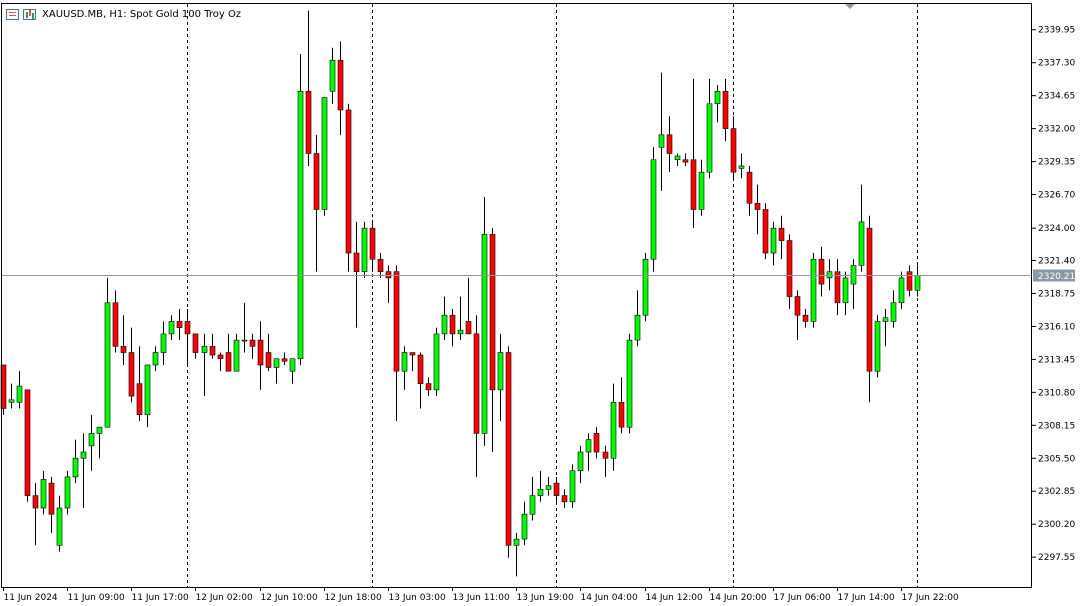 This screenshot has height=606, width=1086. Describe the element at coordinates (29, 14) in the screenshot. I see `candle-bars-icon` at that location.